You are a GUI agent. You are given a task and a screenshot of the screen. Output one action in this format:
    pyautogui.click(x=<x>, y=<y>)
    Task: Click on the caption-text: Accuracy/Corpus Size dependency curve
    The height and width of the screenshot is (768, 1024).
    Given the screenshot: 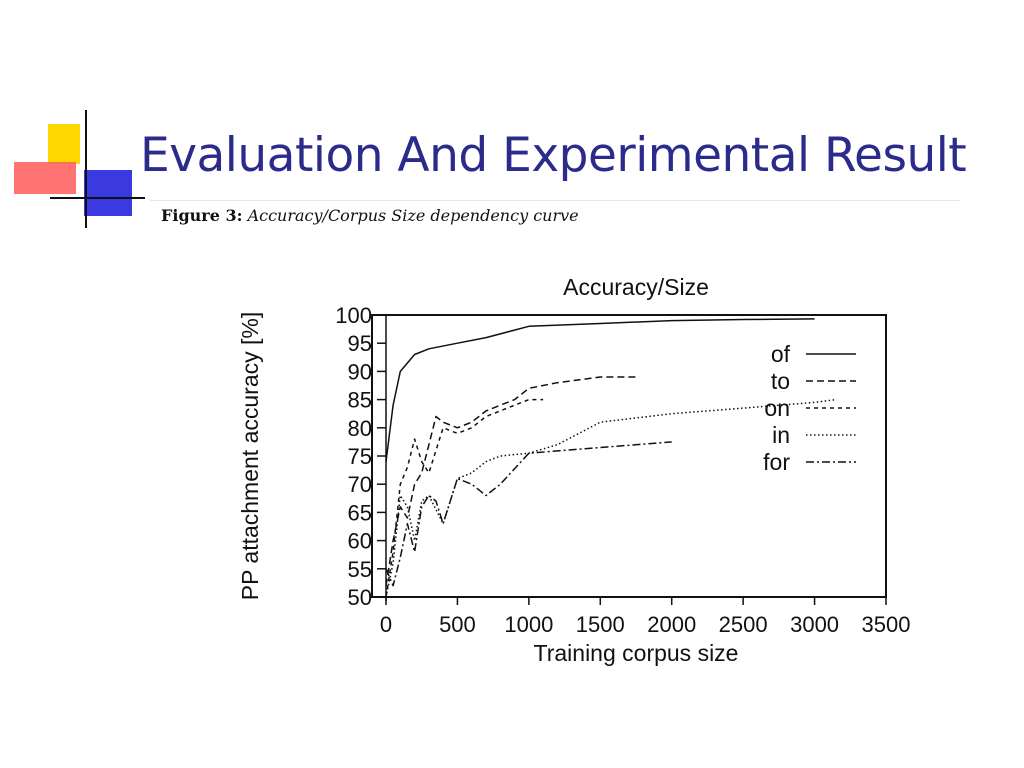 What is the action you would take?
    pyautogui.click(x=413, y=215)
    